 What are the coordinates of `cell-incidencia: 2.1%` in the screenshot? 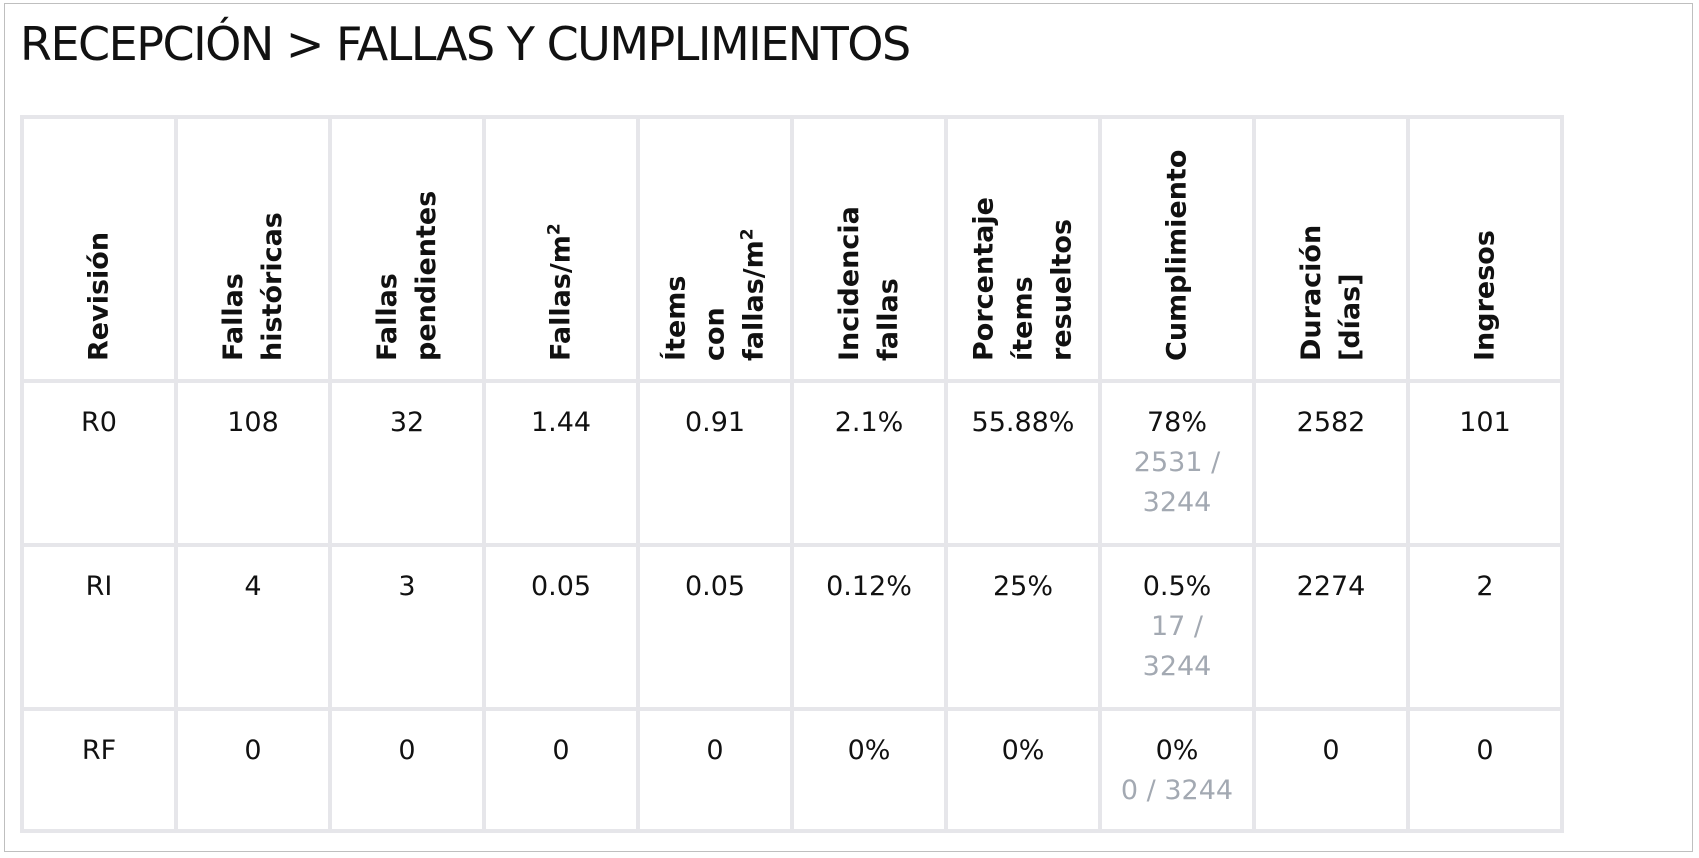 It's located at (869, 463).